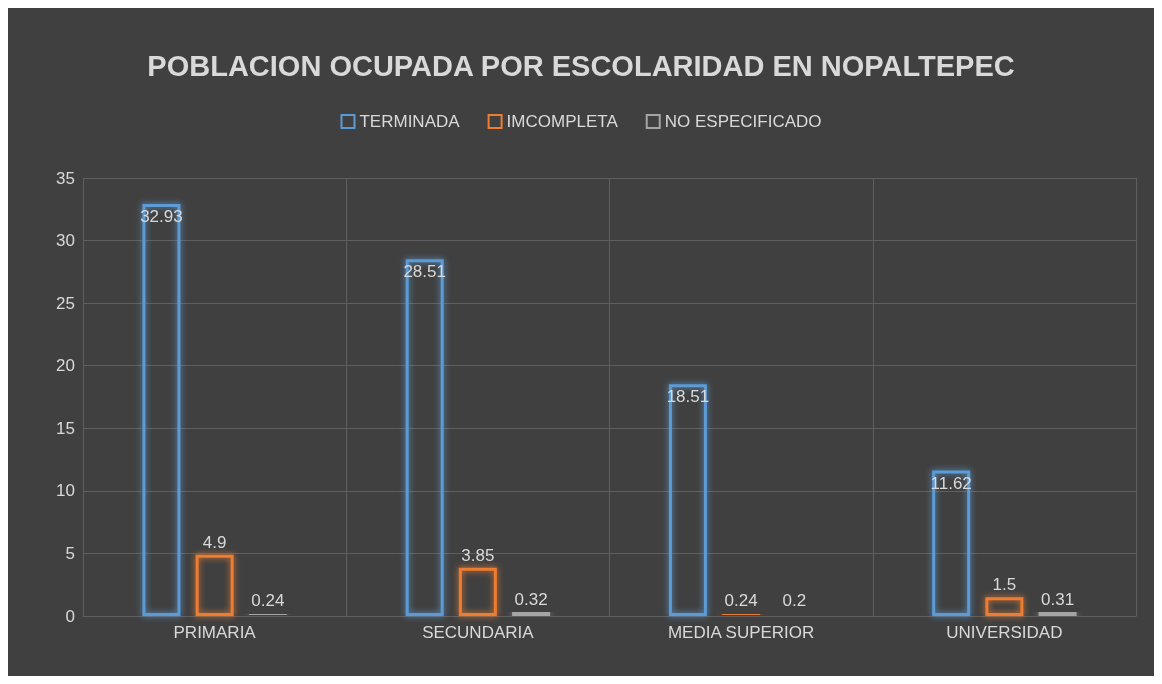 The height and width of the screenshot is (684, 1162). Describe the element at coordinates (65, 303) in the screenshot. I see `y-tick-label: 25` at that location.